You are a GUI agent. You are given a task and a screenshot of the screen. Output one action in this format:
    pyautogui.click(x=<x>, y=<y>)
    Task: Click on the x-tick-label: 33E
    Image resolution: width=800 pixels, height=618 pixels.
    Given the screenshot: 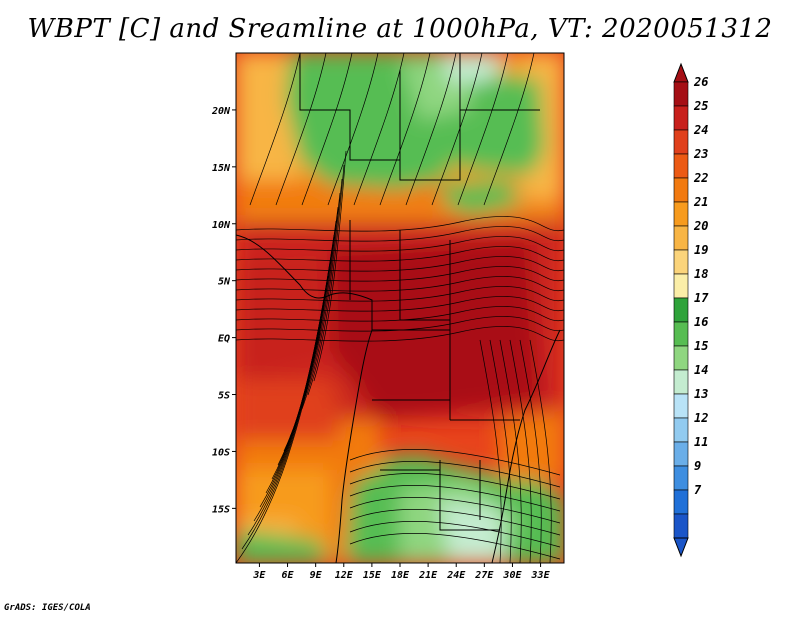 What is the action you would take?
    pyautogui.click(x=541, y=575)
    